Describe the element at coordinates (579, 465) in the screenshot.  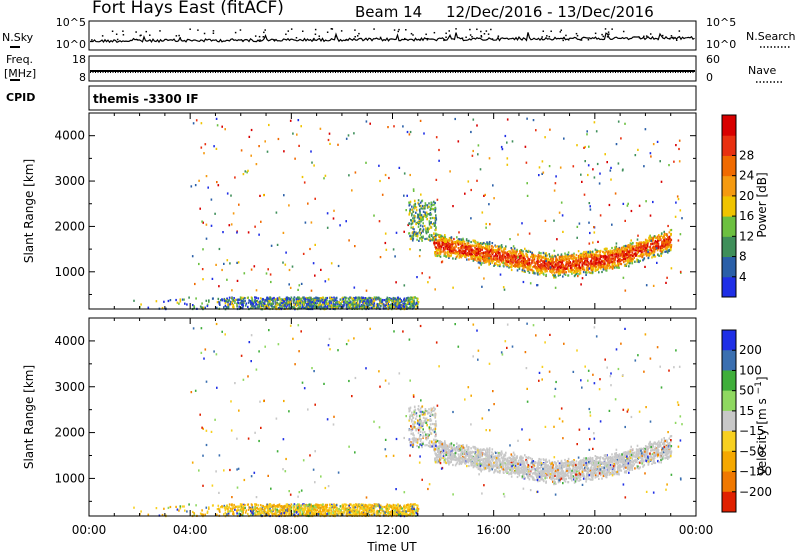
I see `velocity-cell` at that location.